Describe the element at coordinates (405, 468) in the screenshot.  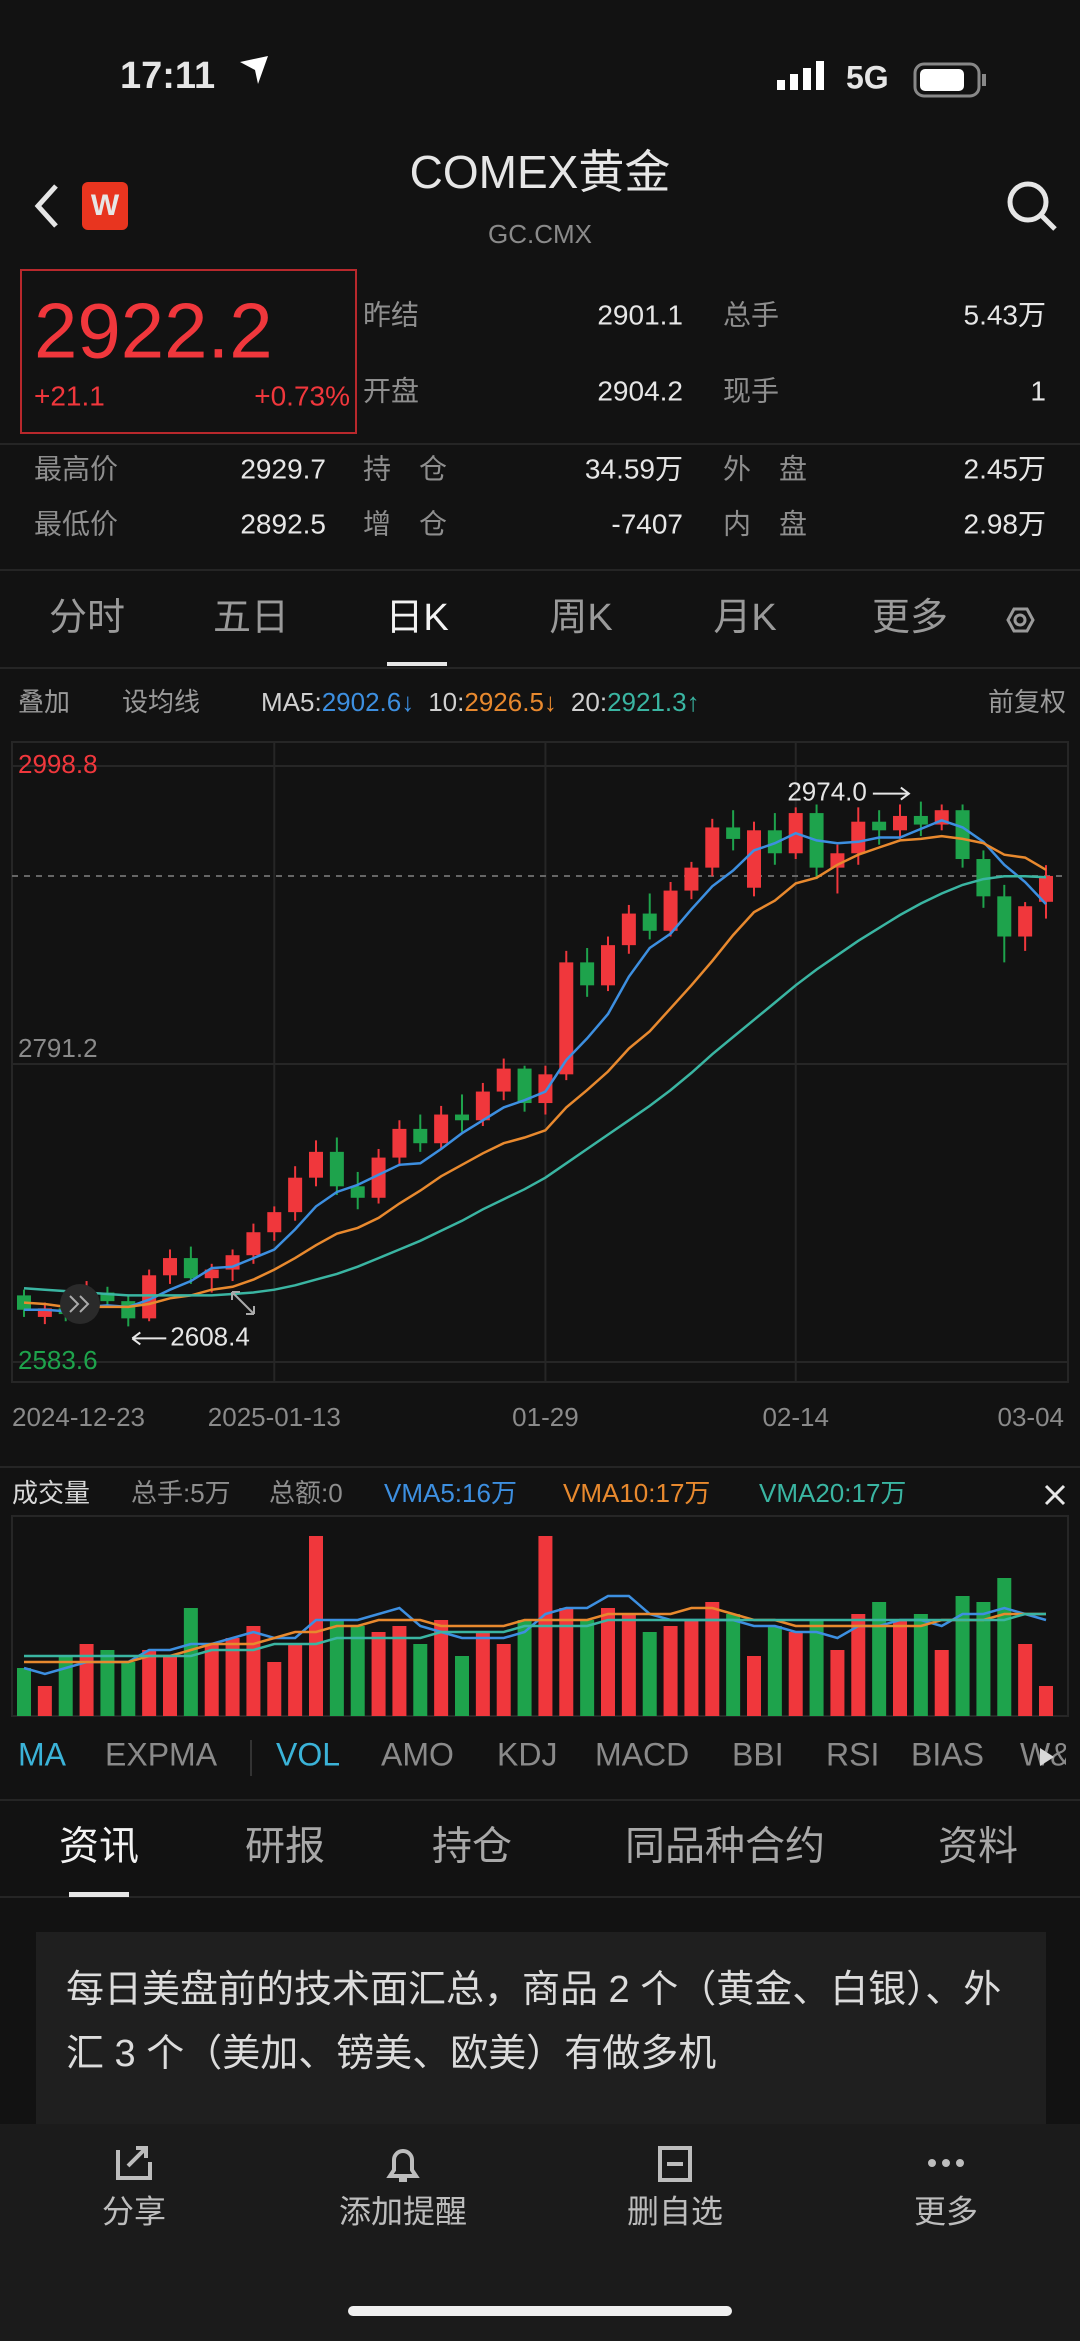
I see `field-label: 持 仓` at that location.